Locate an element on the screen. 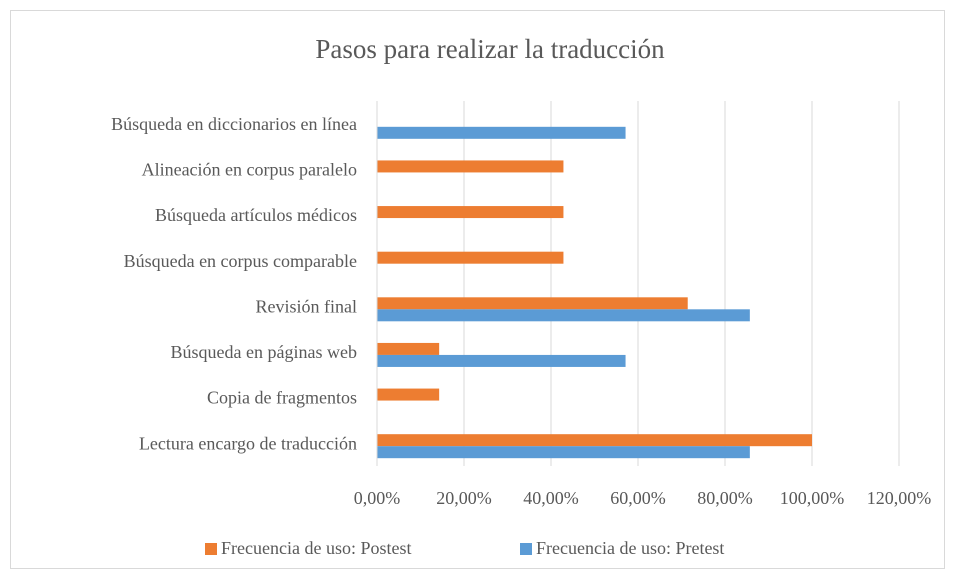 This screenshot has height=579, width=955. legend-label: Frecuencia de uso: Postest is located at coordinates (316, 548).